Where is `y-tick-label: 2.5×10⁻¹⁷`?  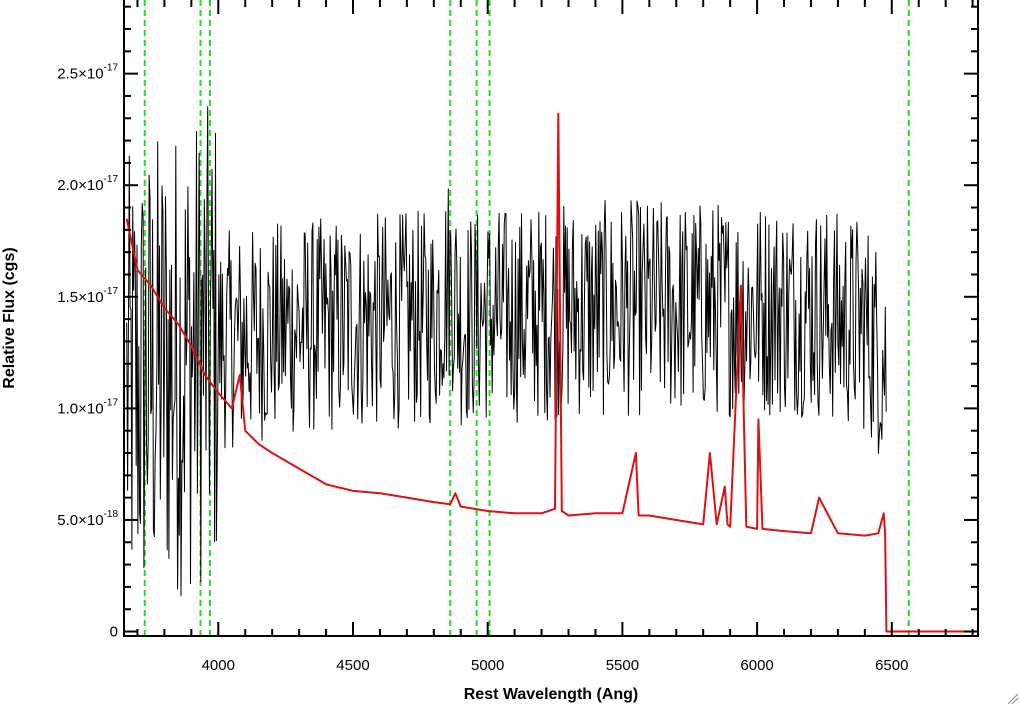
y-tick-label: 2.5×10⁻¹⁷ is located at coordinates (87, 73).